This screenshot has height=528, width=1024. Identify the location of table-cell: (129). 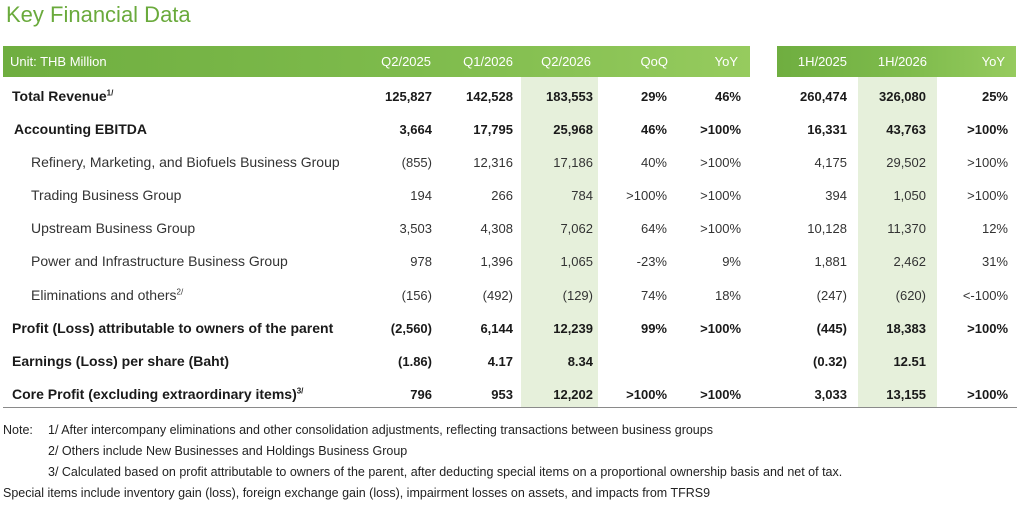
(577, 295).